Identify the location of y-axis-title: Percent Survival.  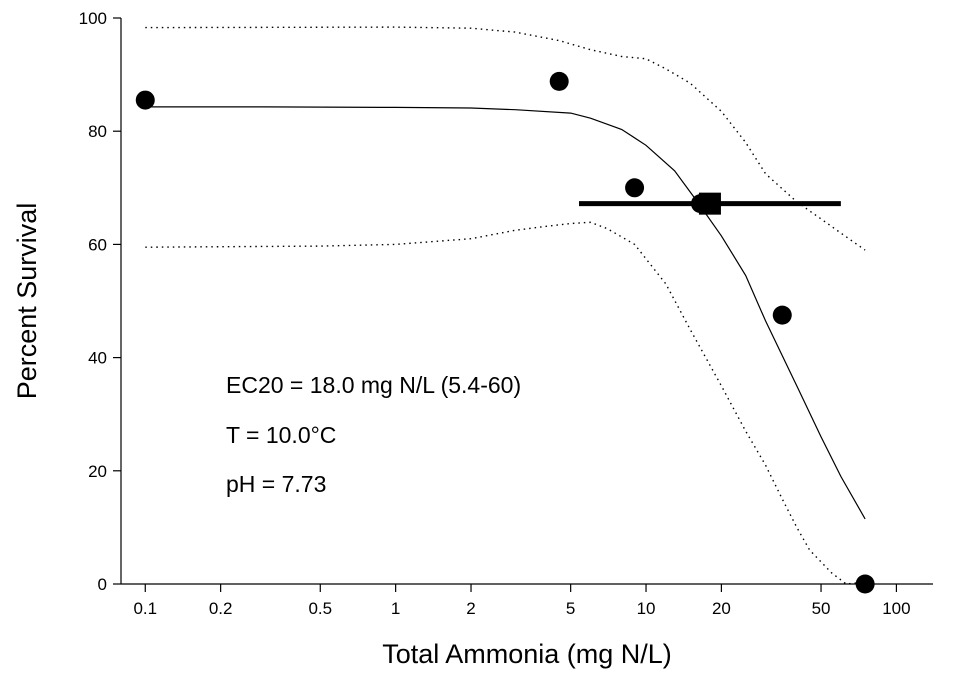
(27, 301).